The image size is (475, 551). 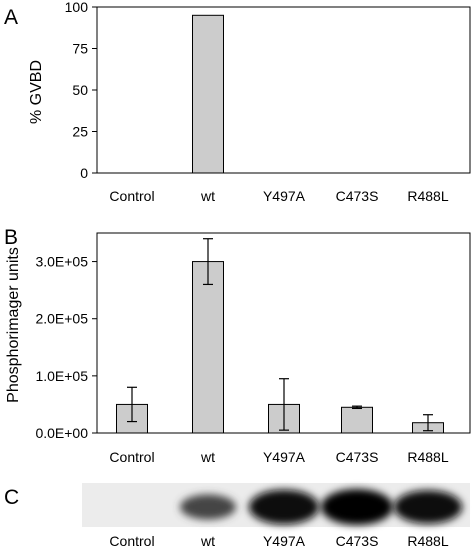 What do you see at coordinates (61, 262) in the screenshot?
I see `y-tick-label: 3.0E+05` at bounding box center [61, 262].